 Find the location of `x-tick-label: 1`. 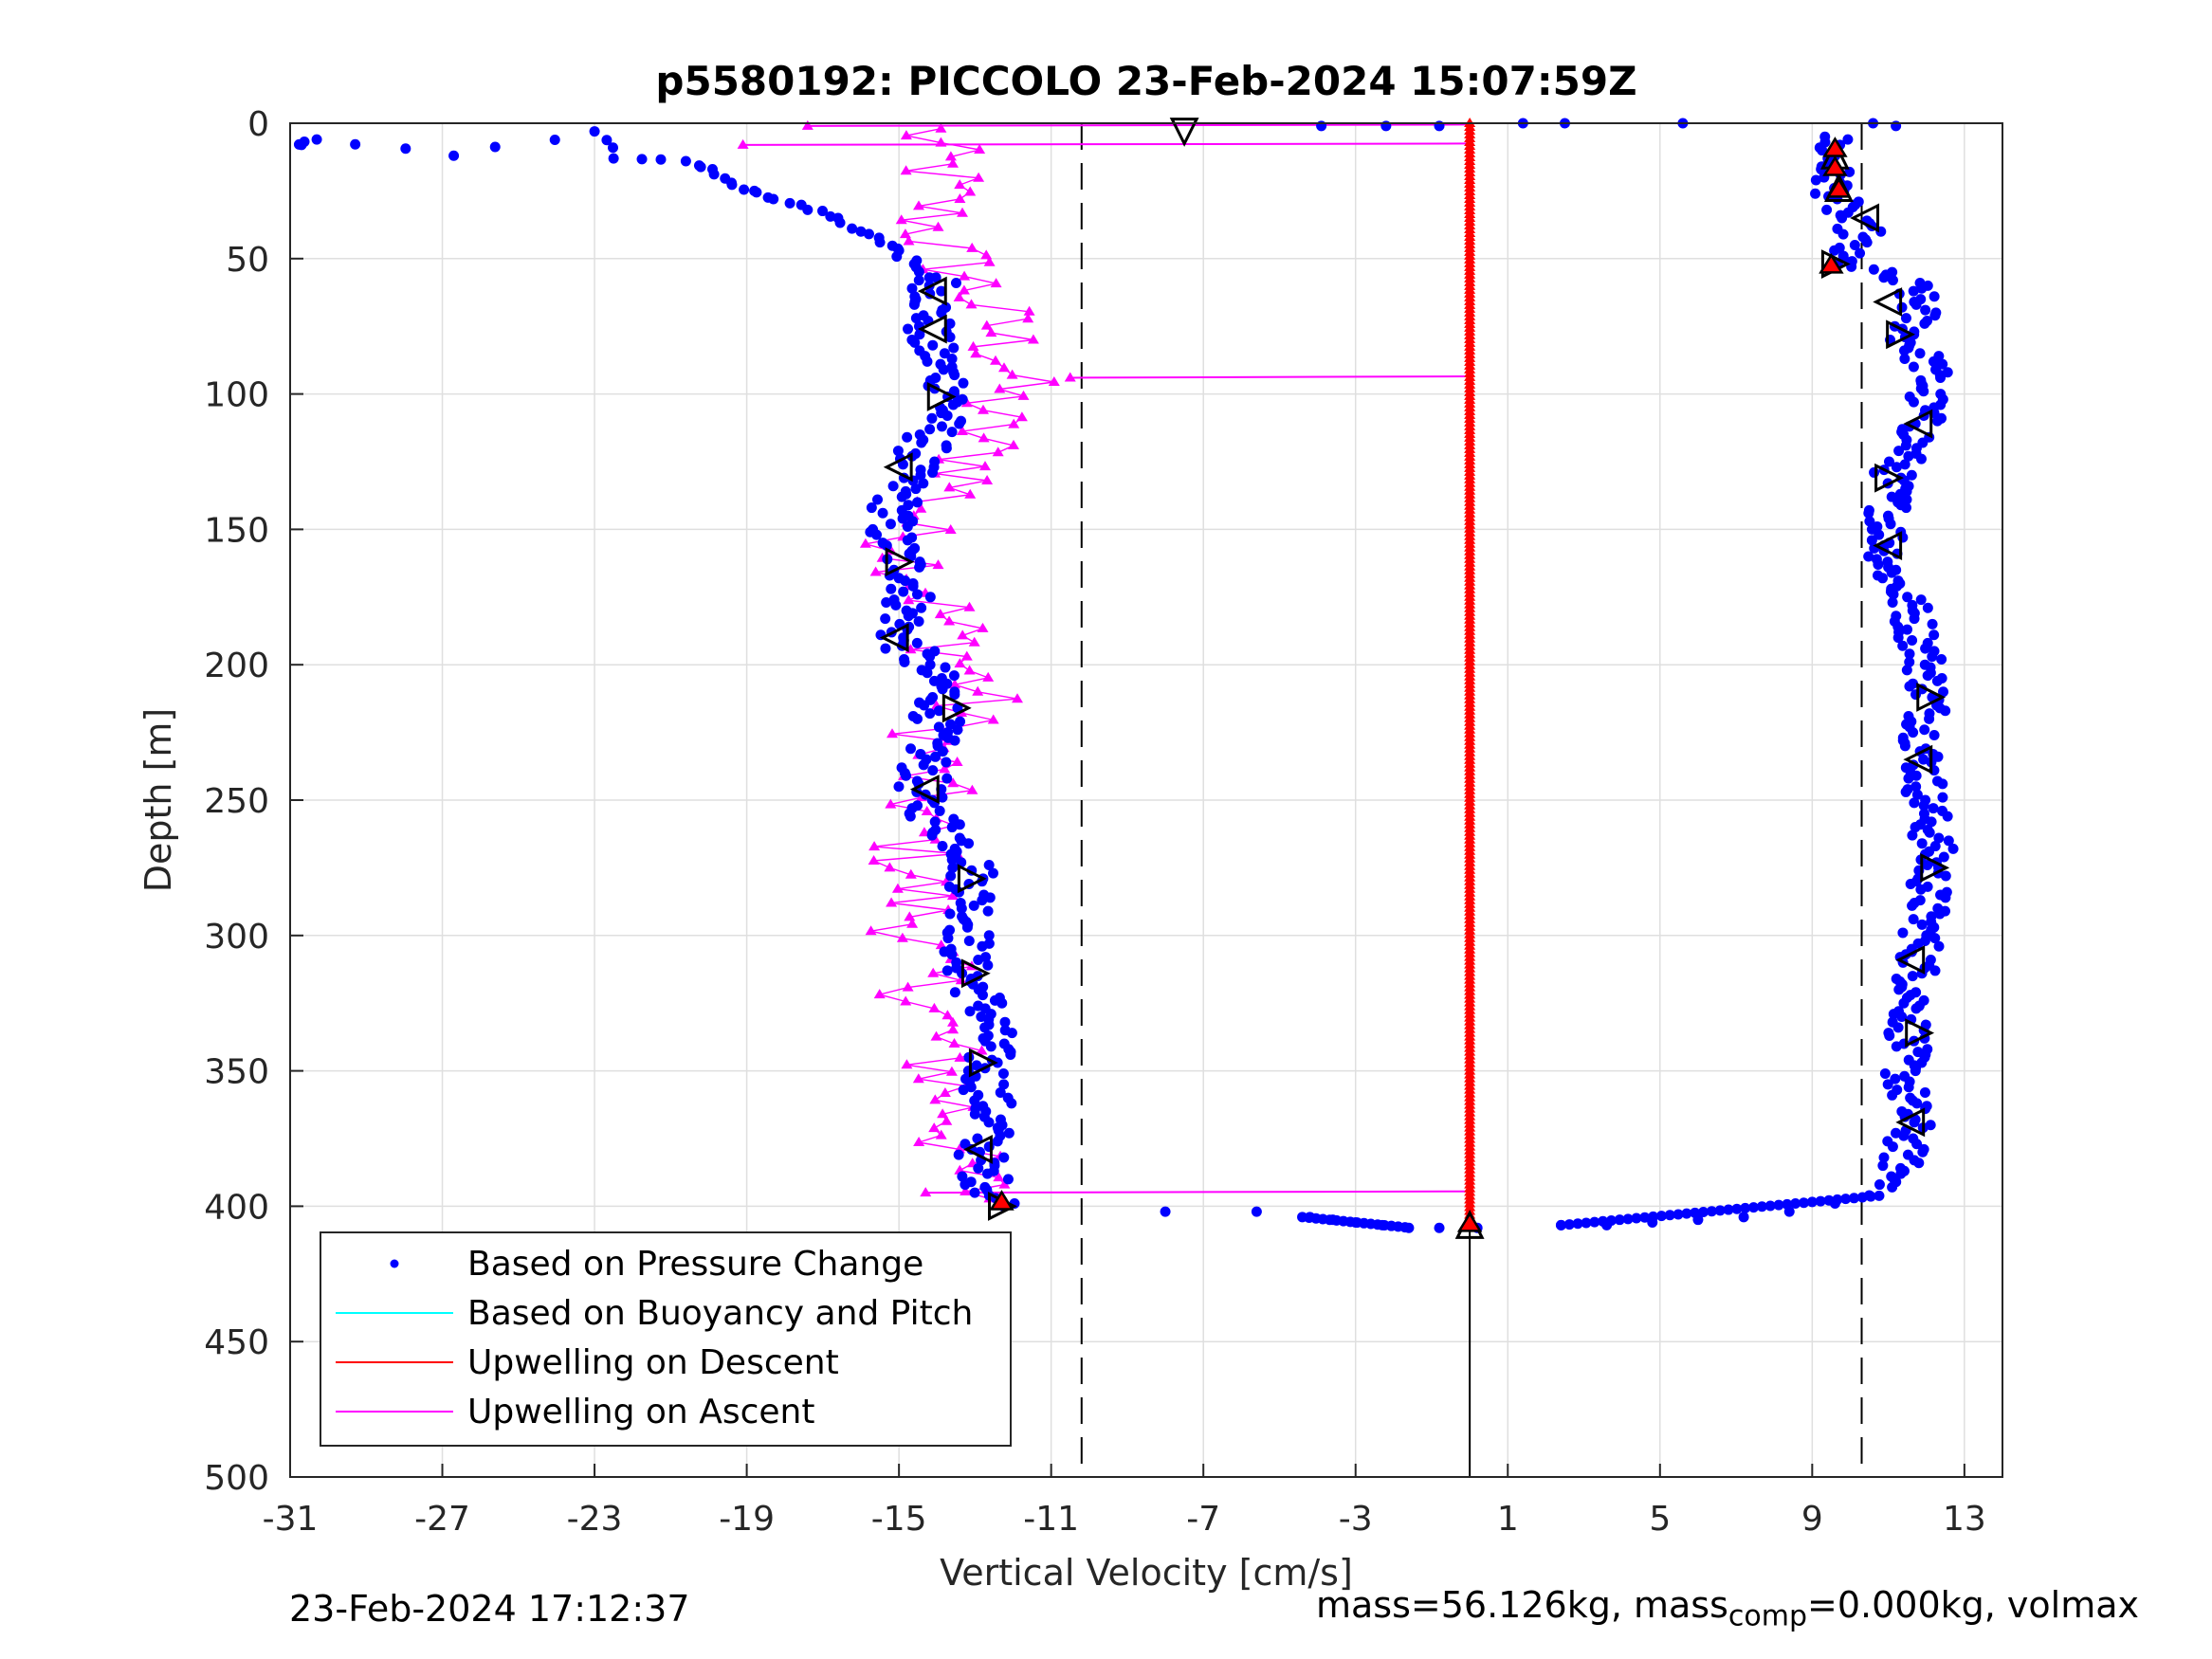

x-tick-label: 1 is located at coordinates (1508, 1519).